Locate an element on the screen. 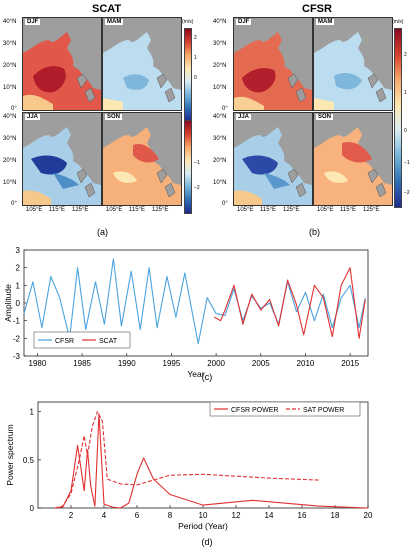 The width and height of the screenshot is (416, 550). x-tick-label: 1985 is located at coordinates (82, 363).